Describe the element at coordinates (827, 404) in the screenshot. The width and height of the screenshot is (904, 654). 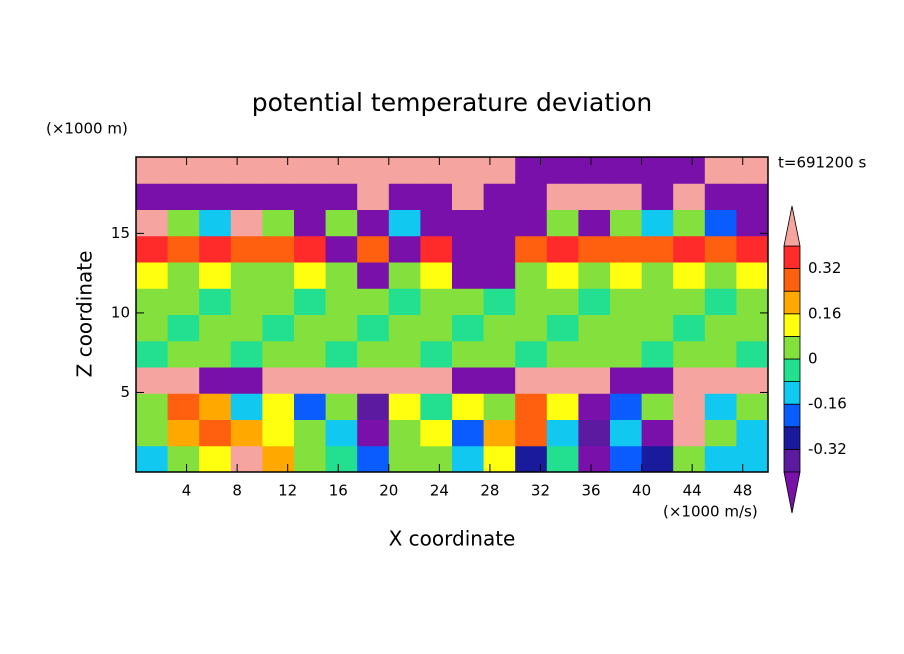
I see `colorbar-tick-label: -0.16` at that location.